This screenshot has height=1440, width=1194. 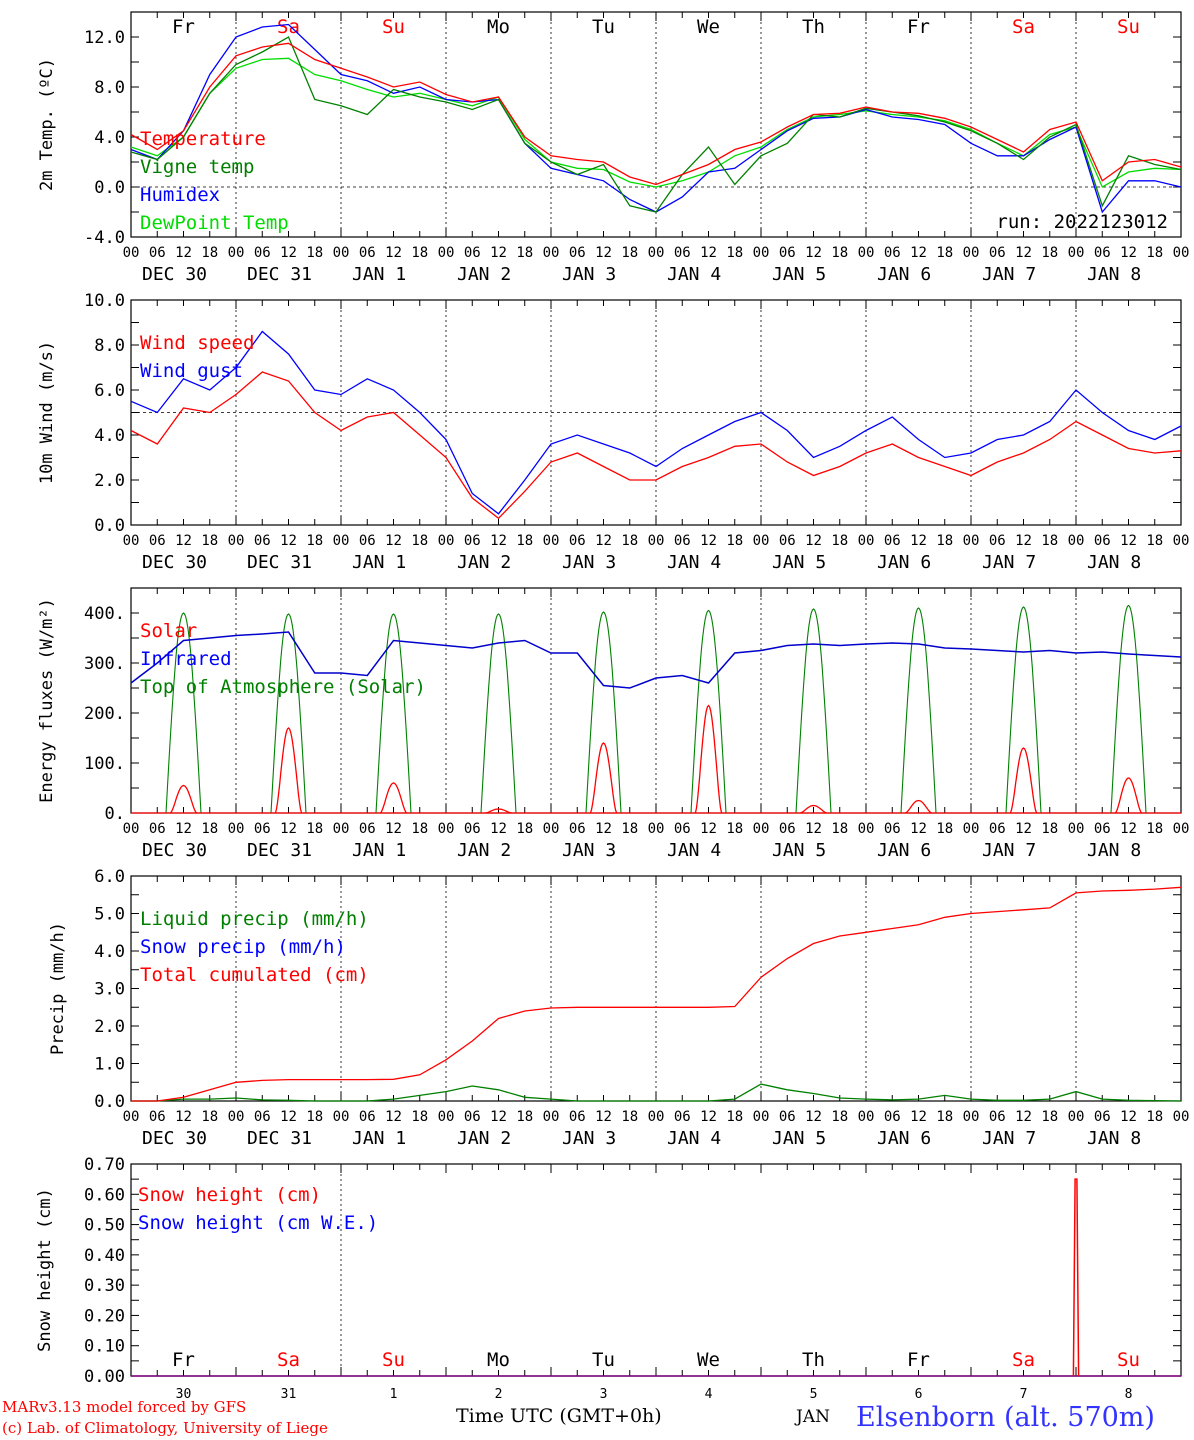 I want to click on y-tick-label: 0.70, so click(x=104, y=1165).